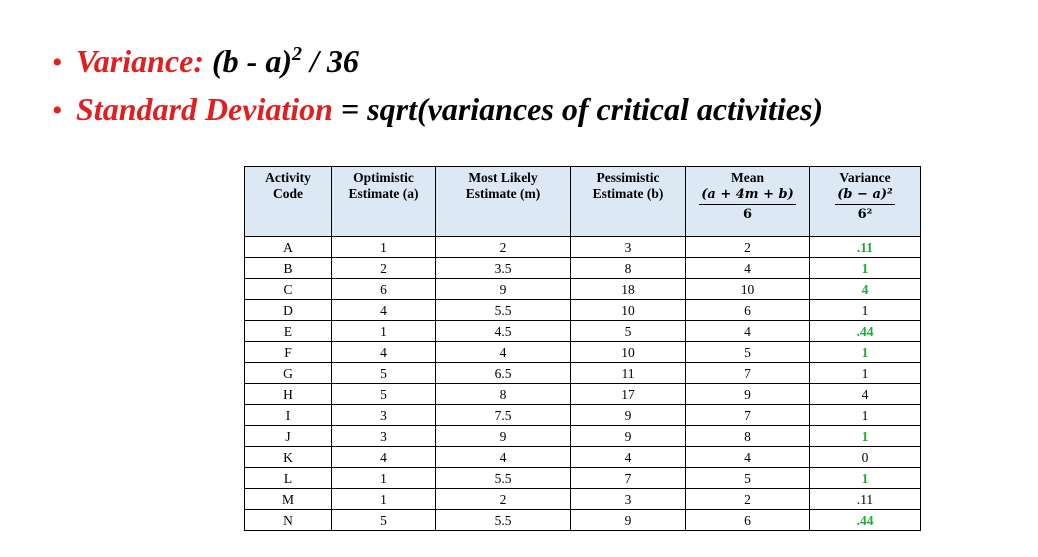 The image size is (1038, 557). I want to click on cell-variance: .11, so click(865, 247).